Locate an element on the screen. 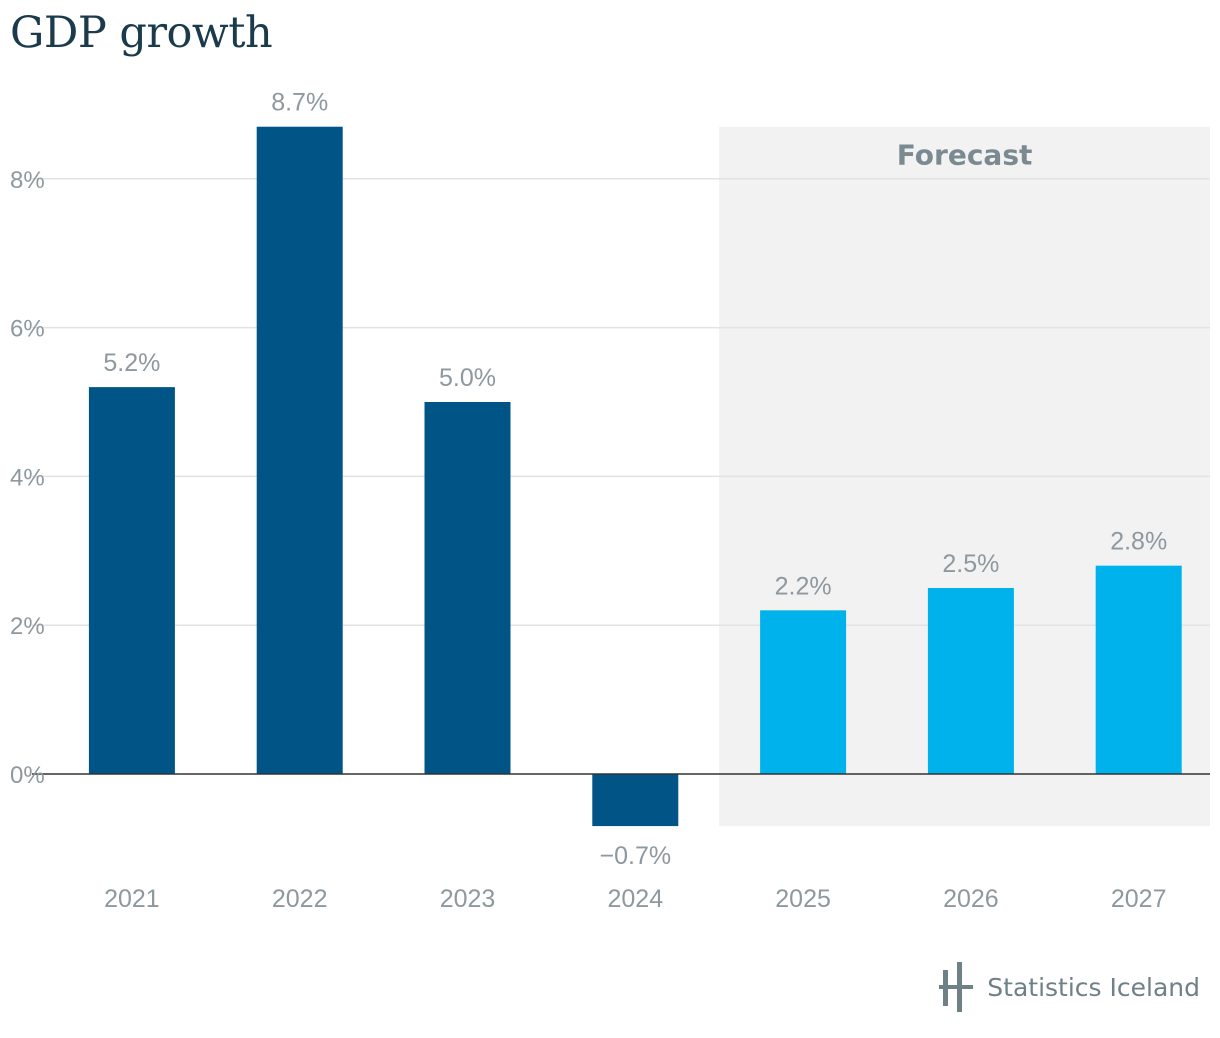 The width and height of the screenshot is (1220, 1038). bar-2024 is located at coordinates (635, 800).